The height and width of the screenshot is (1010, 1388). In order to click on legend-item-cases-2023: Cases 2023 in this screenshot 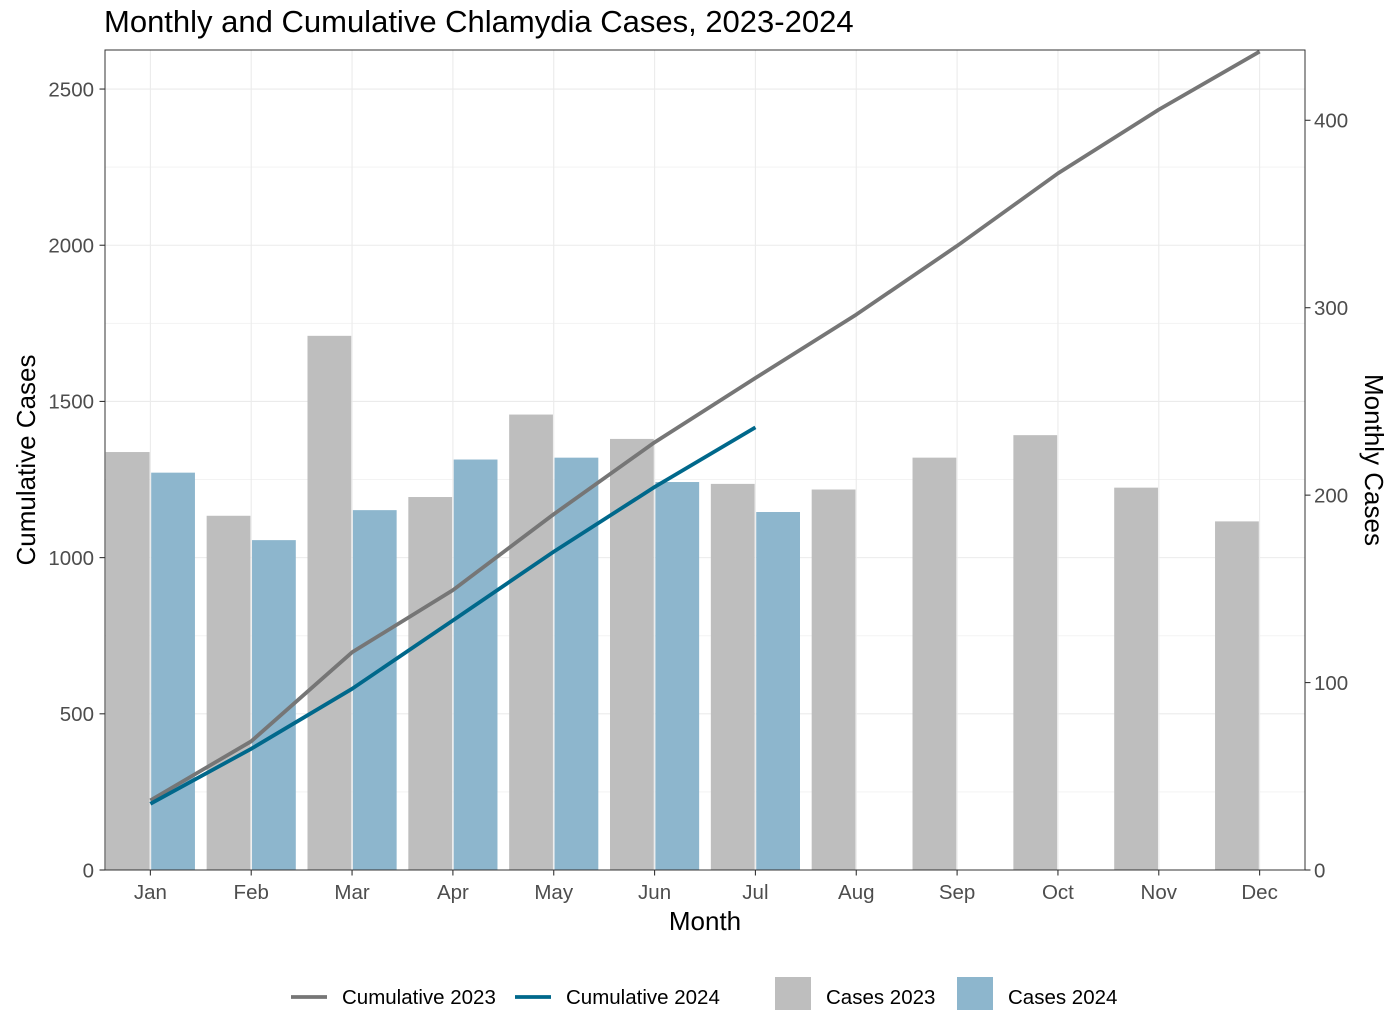, I will do `click(855, 993)`.